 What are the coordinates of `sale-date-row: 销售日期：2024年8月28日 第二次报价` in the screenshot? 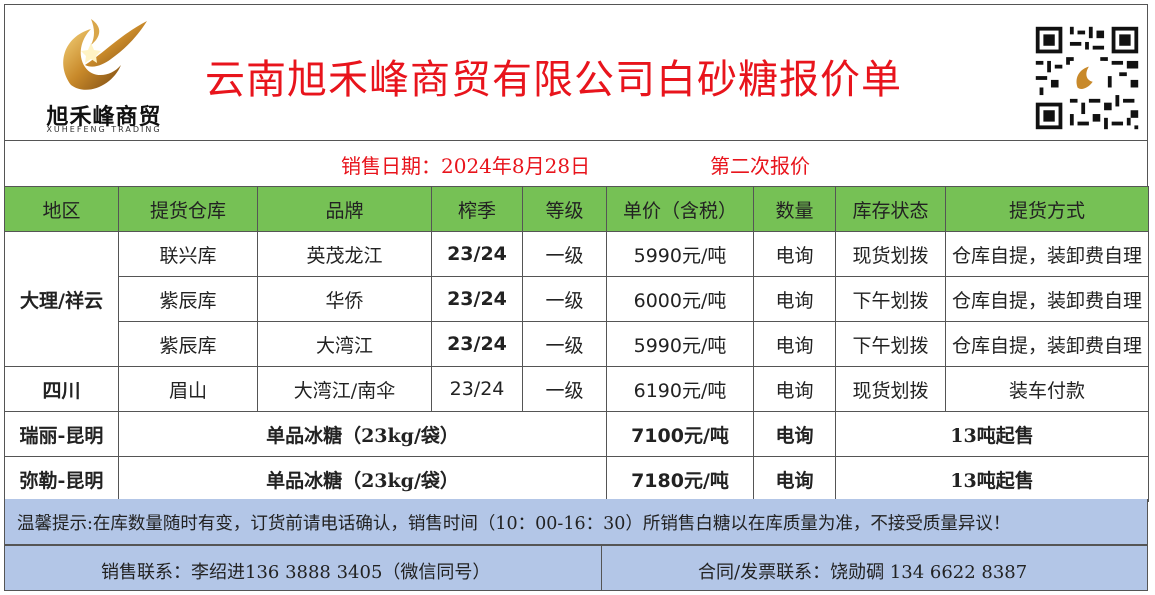 It's located at (576, 163).